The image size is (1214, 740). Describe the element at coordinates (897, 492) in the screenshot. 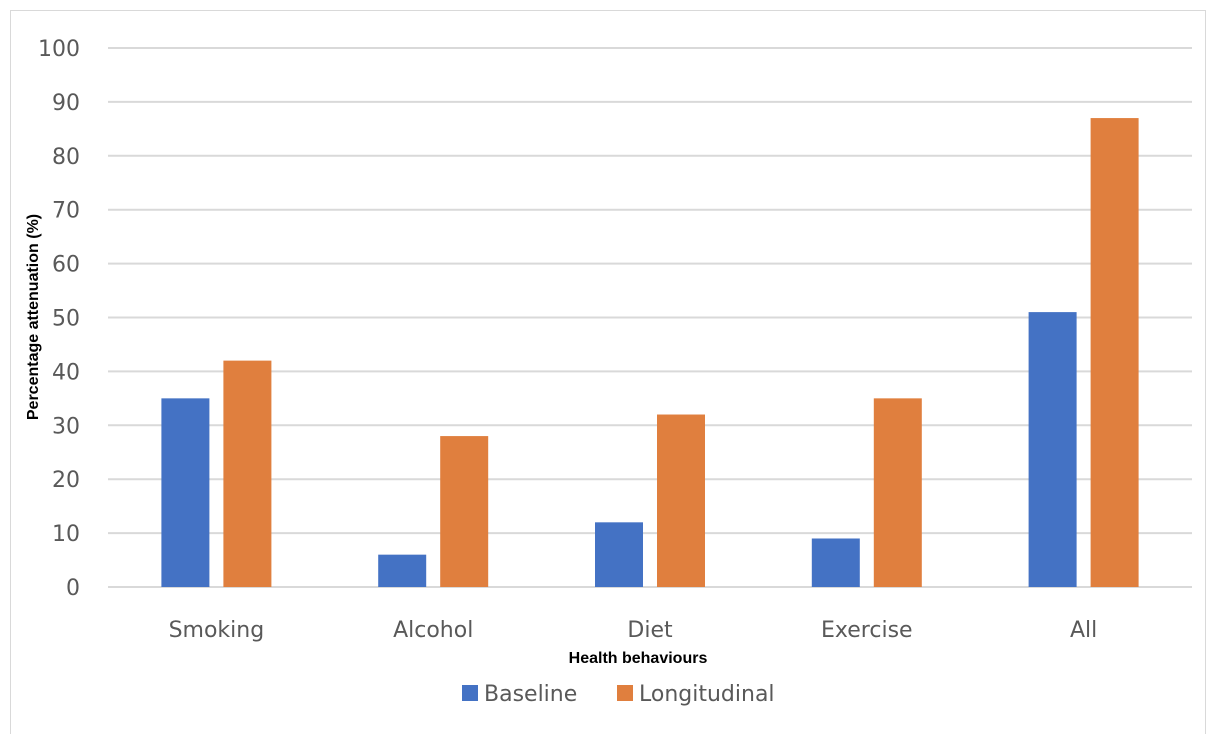

I see `bar-exercise-longitudinal` at that location.